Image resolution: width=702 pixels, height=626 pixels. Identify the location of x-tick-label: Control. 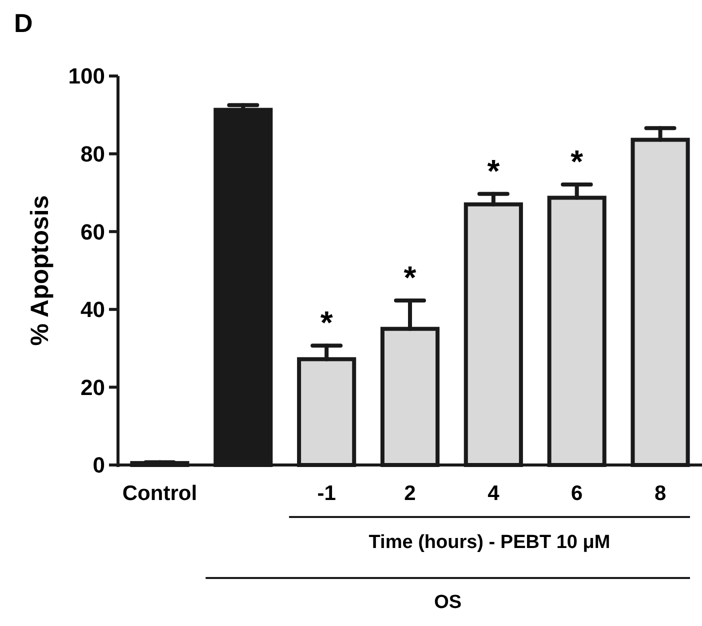
(160, 493).